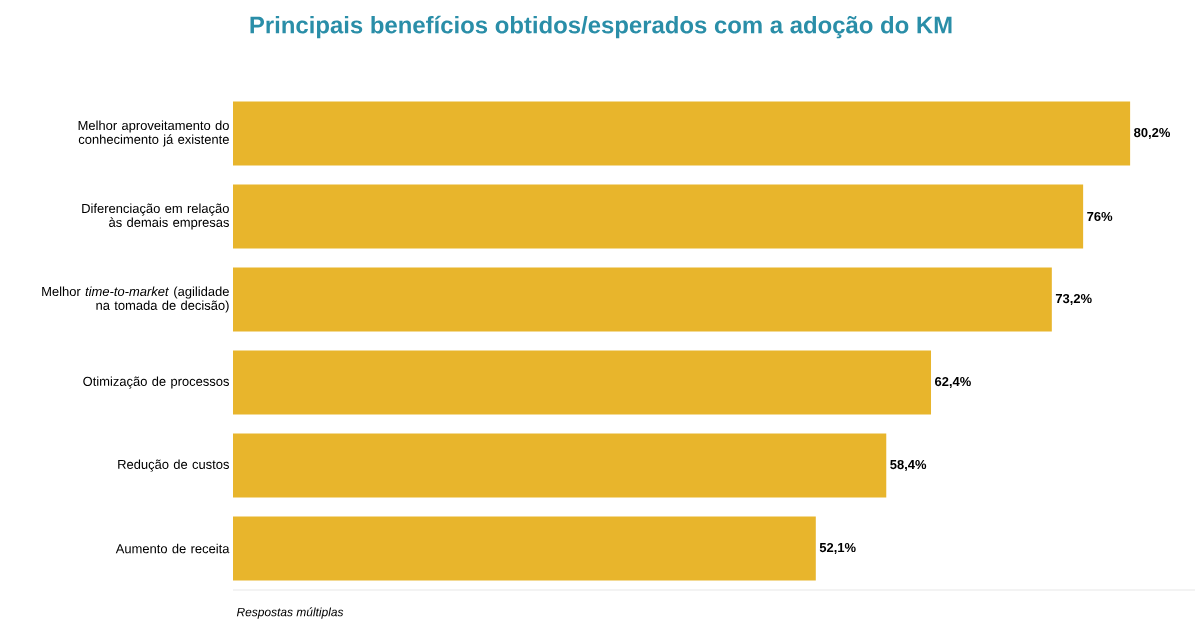 The width and height of the screenshot is (1202, 635). I want to click on y-tick-label: Otimização de processos, so click(156, 382).